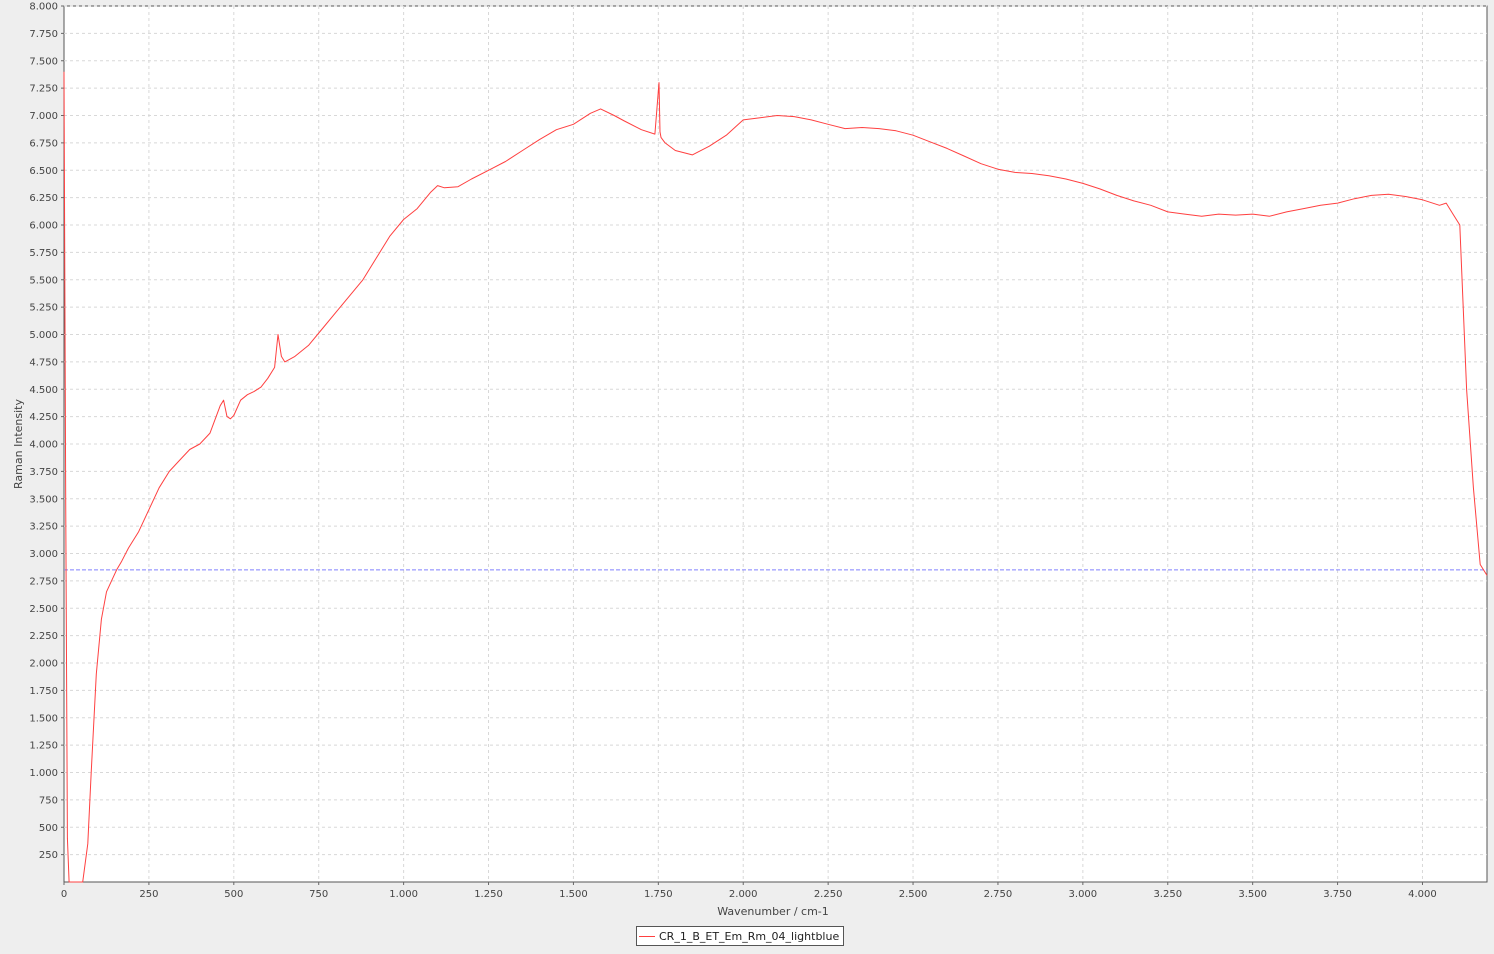  What do you see at coordinates (43, 226) in the screenshot?
I see `y-tick-label: 6.000` at bounding box center [43, 226].